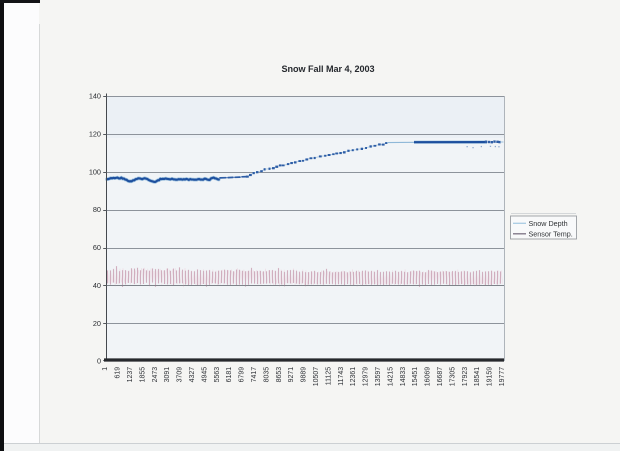  I want to click on svg-text: 6181, so click(229, 375).